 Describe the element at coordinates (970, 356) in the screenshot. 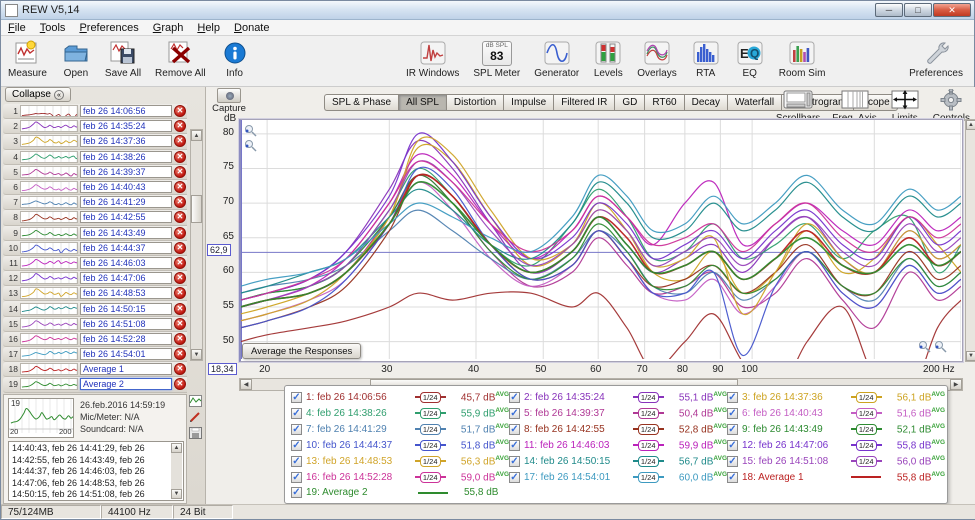

I see `chart-scroll-down-icon: ▼` at that location.